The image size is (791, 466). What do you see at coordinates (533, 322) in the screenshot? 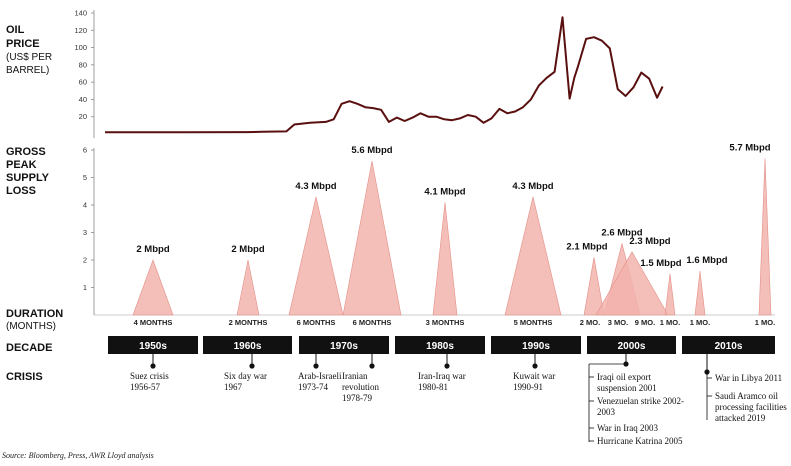
I see `duration-value-label: 5 MONTHS` at bounding box center [533, 322].